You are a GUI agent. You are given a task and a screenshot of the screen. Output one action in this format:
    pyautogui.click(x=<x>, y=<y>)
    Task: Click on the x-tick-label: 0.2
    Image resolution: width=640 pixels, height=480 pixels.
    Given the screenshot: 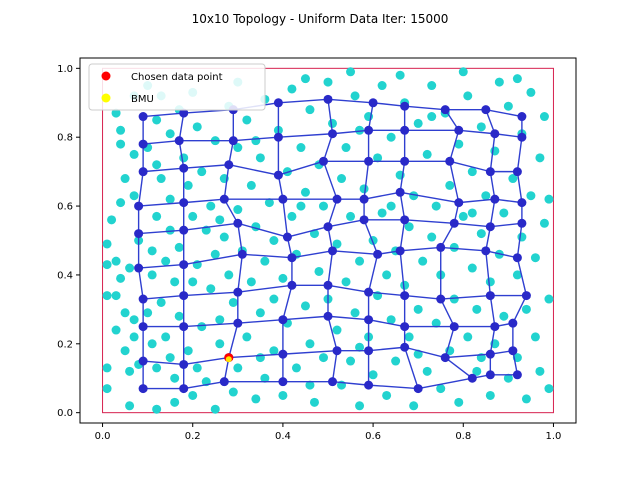 What is the action you would take?
    pyautogui.click(x=193, y=436)
    